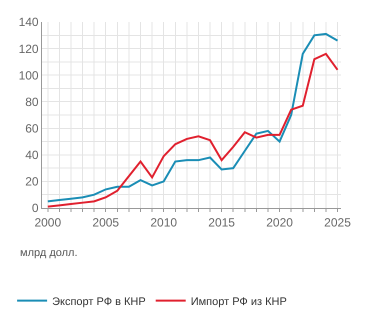  What do you see at coordinates (338, 222) in the screenshot?
I see `x-tick-label: 2025` at bounding box center [338, 222].